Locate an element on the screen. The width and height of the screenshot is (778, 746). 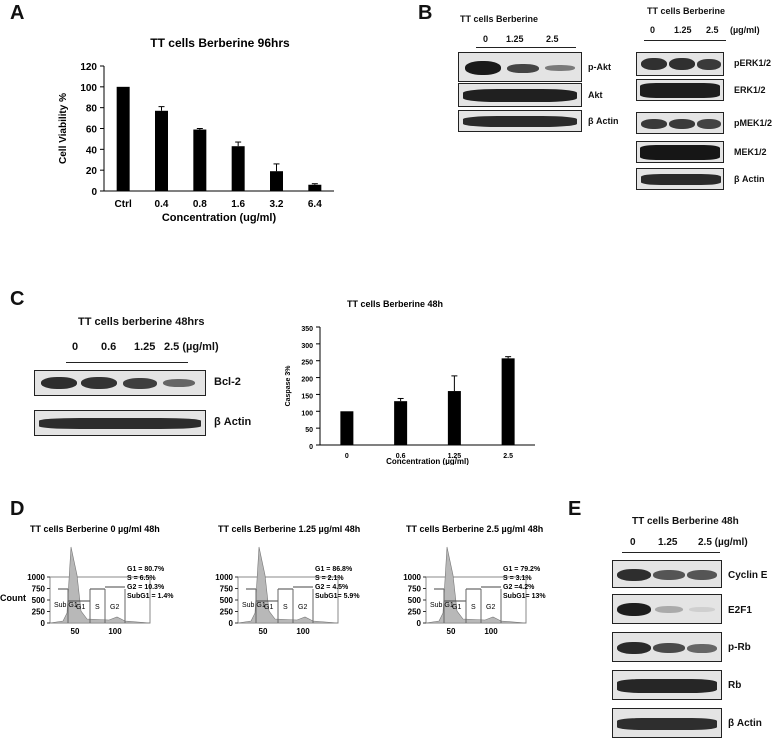
stat-label: G2 =4.2% is located at coordinates (519, 587).